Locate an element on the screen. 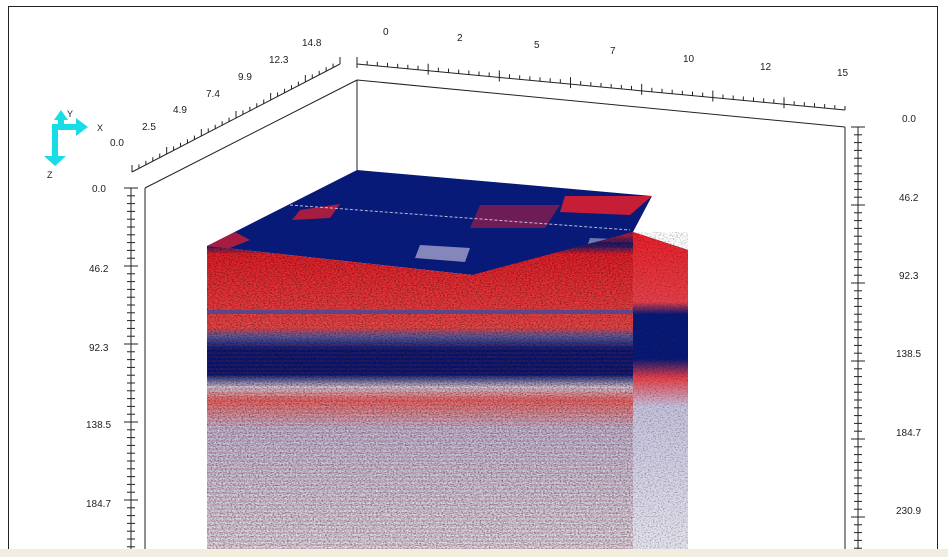 This screenshot has width=948, height=557. left-tick-label: 46.2 is located at coordinates (99, 269).